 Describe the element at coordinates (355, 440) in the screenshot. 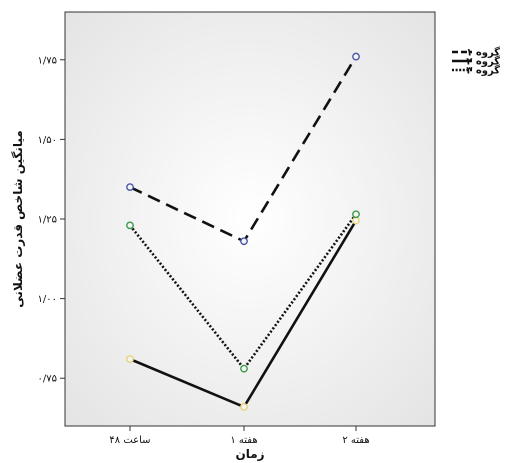

I see `x-tick-label: ۲ هفته` at that location.